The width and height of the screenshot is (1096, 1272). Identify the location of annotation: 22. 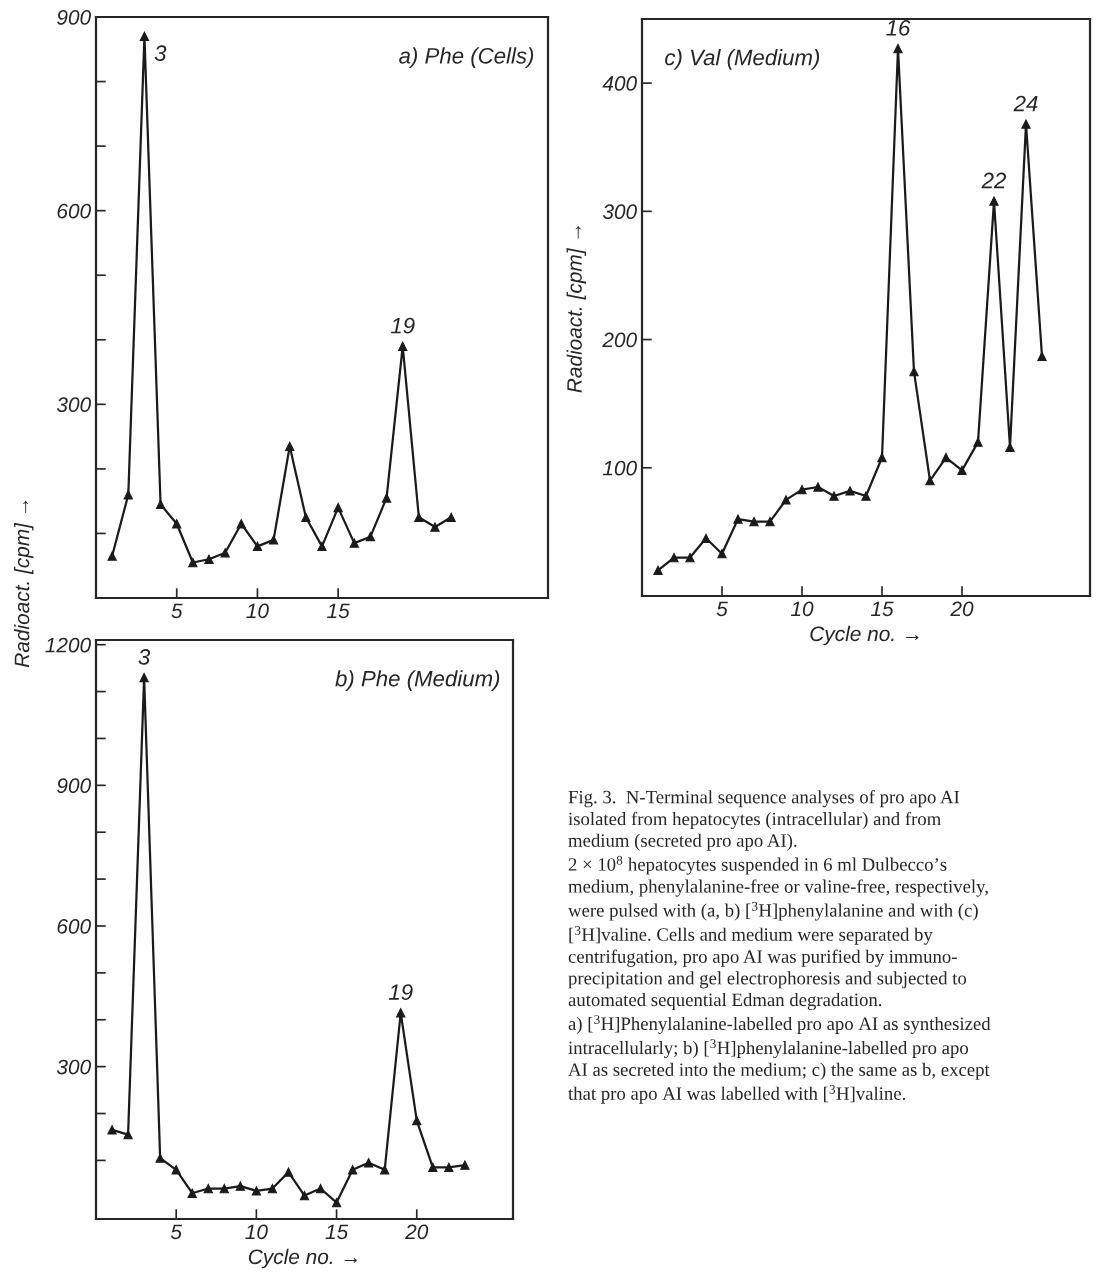
(994, 180).